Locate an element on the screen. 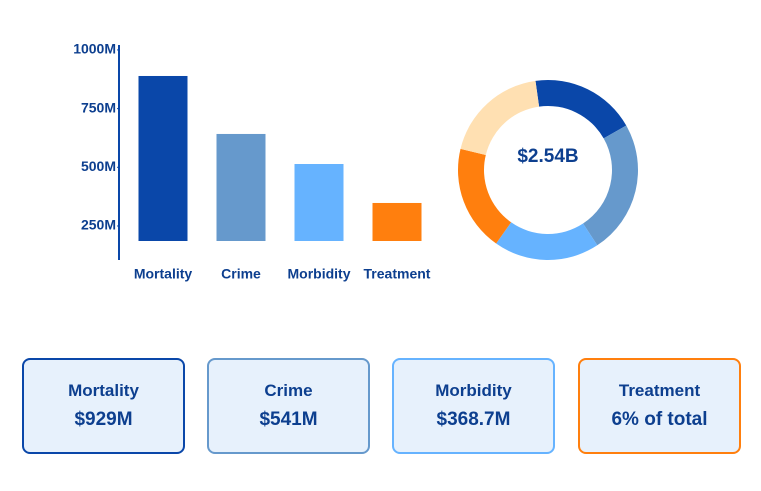 The height and width of the screenshot is (491, 761). x-tick-label: Crime is located at coordinates (241, 274).